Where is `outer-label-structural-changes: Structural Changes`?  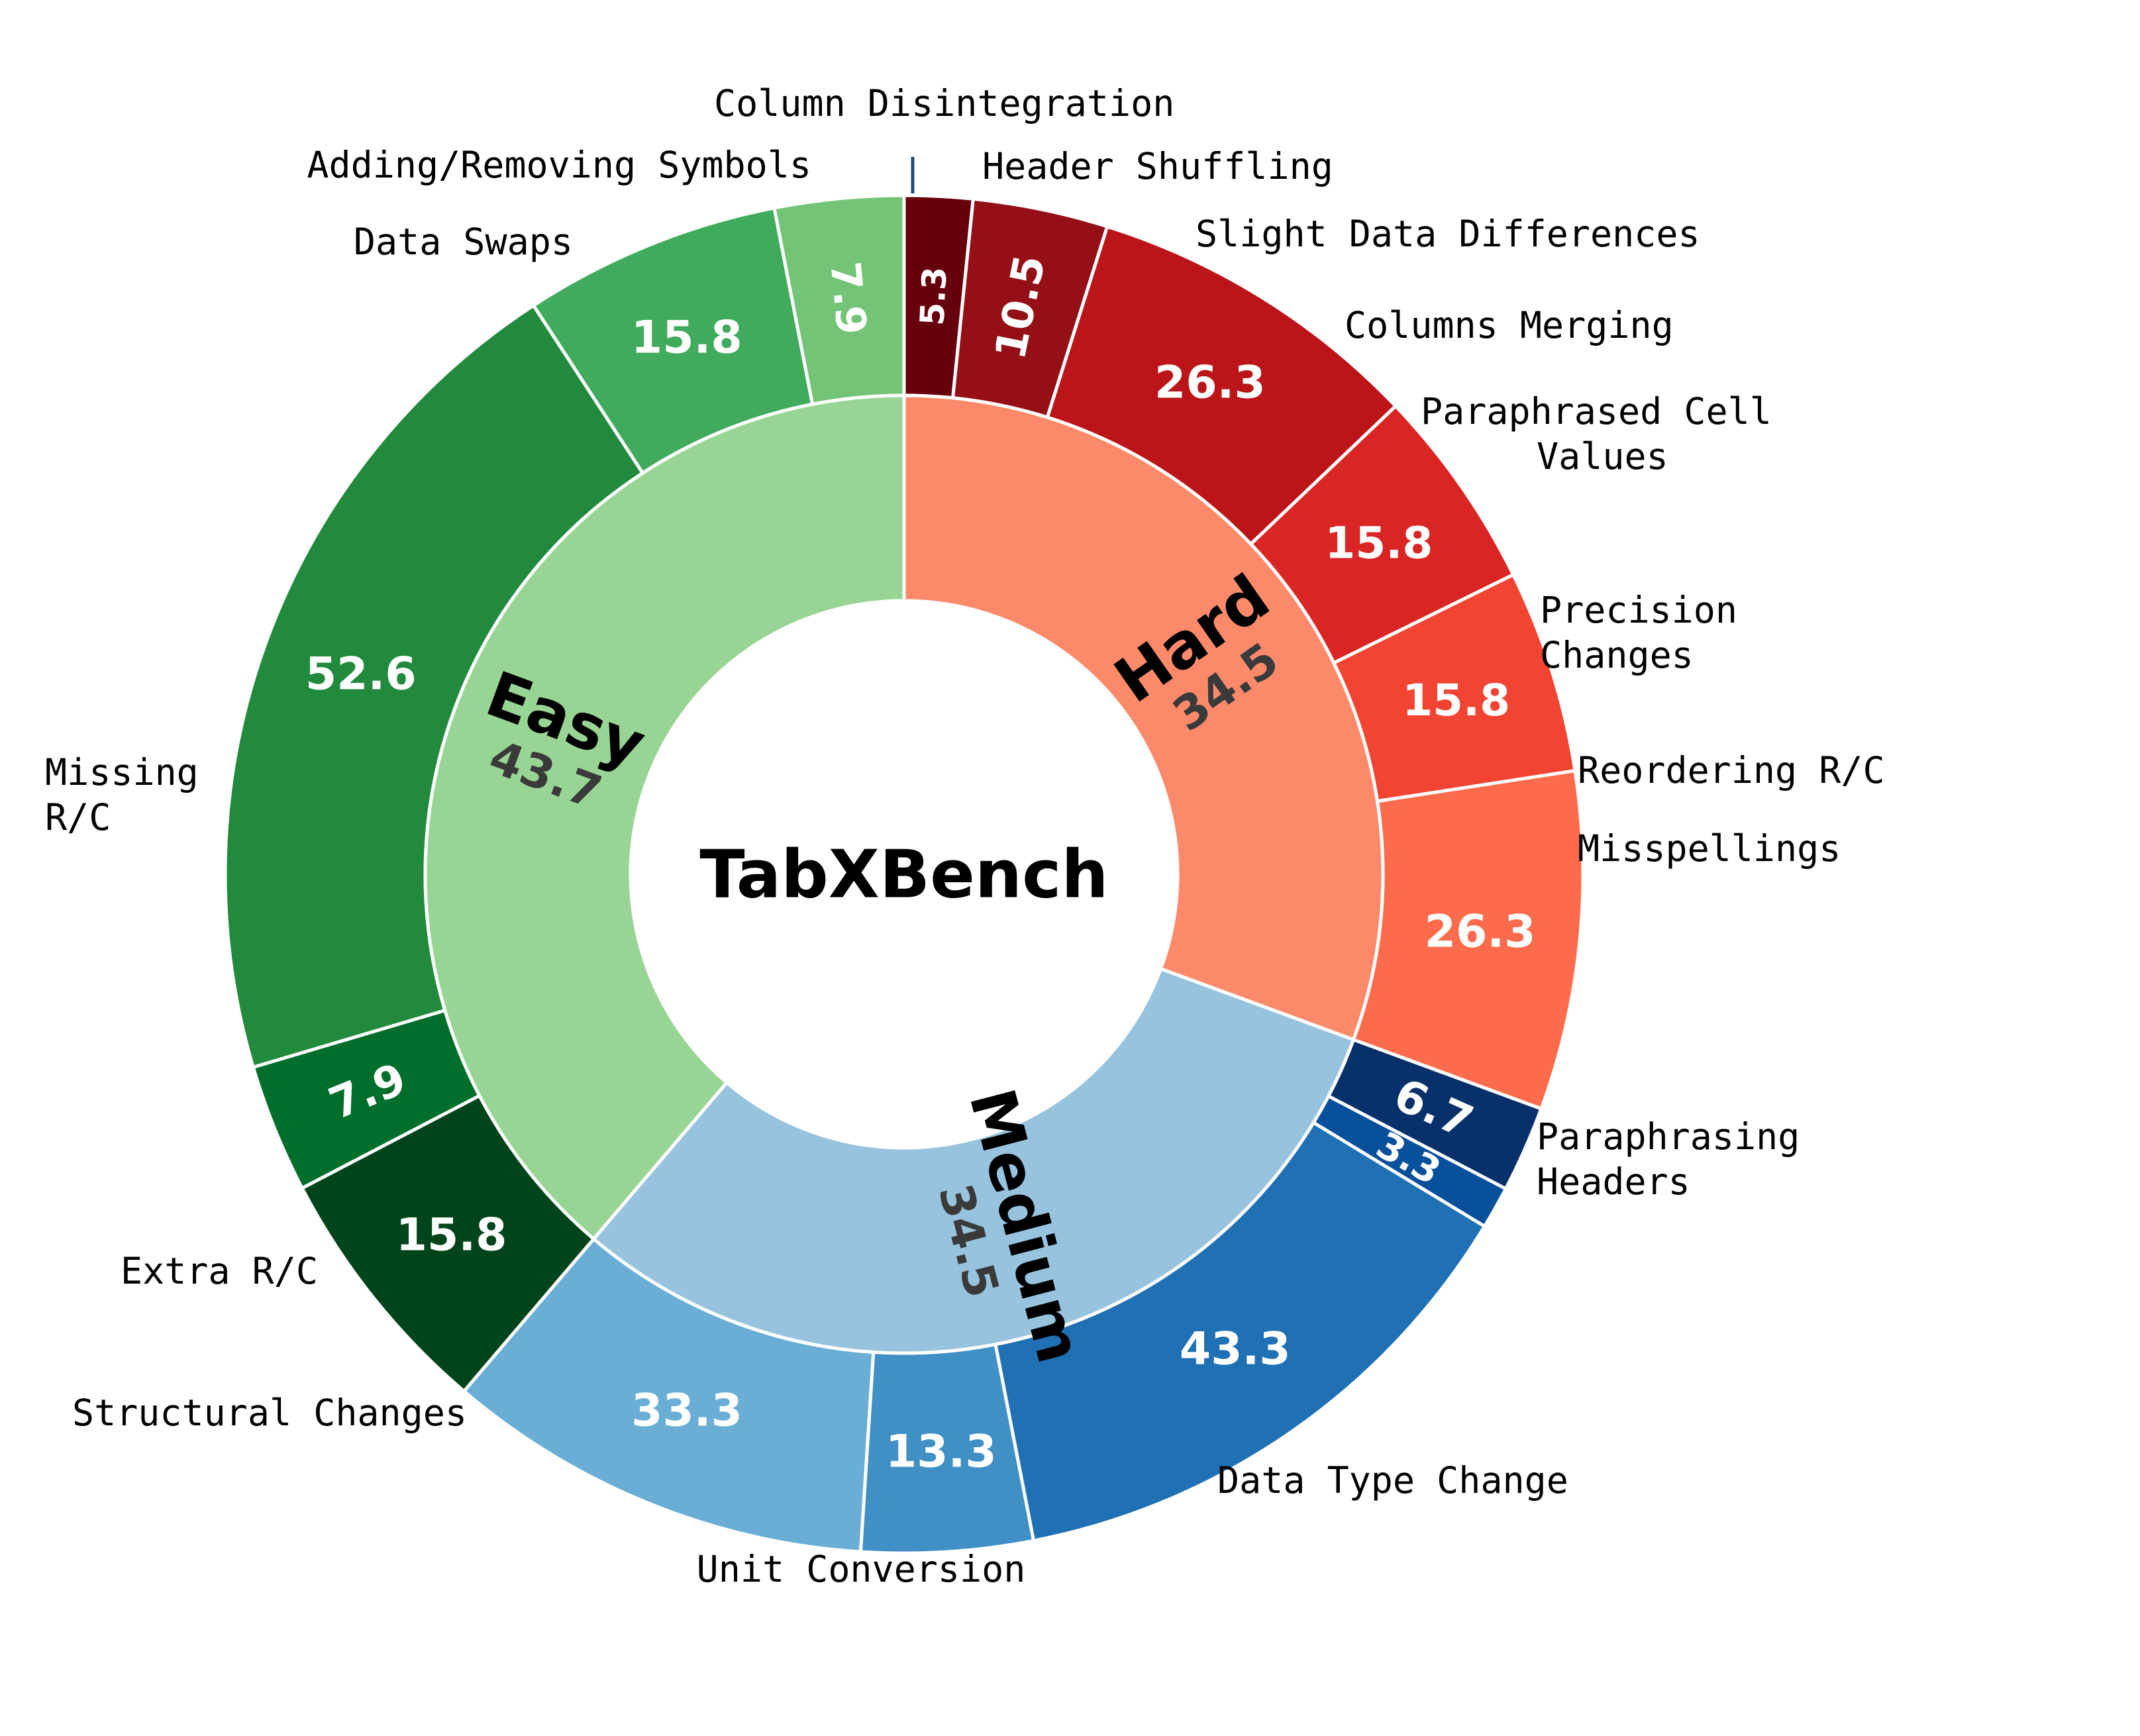
outer-label-structural-changes: Structural Changes is located at coordinates (269, 1413).